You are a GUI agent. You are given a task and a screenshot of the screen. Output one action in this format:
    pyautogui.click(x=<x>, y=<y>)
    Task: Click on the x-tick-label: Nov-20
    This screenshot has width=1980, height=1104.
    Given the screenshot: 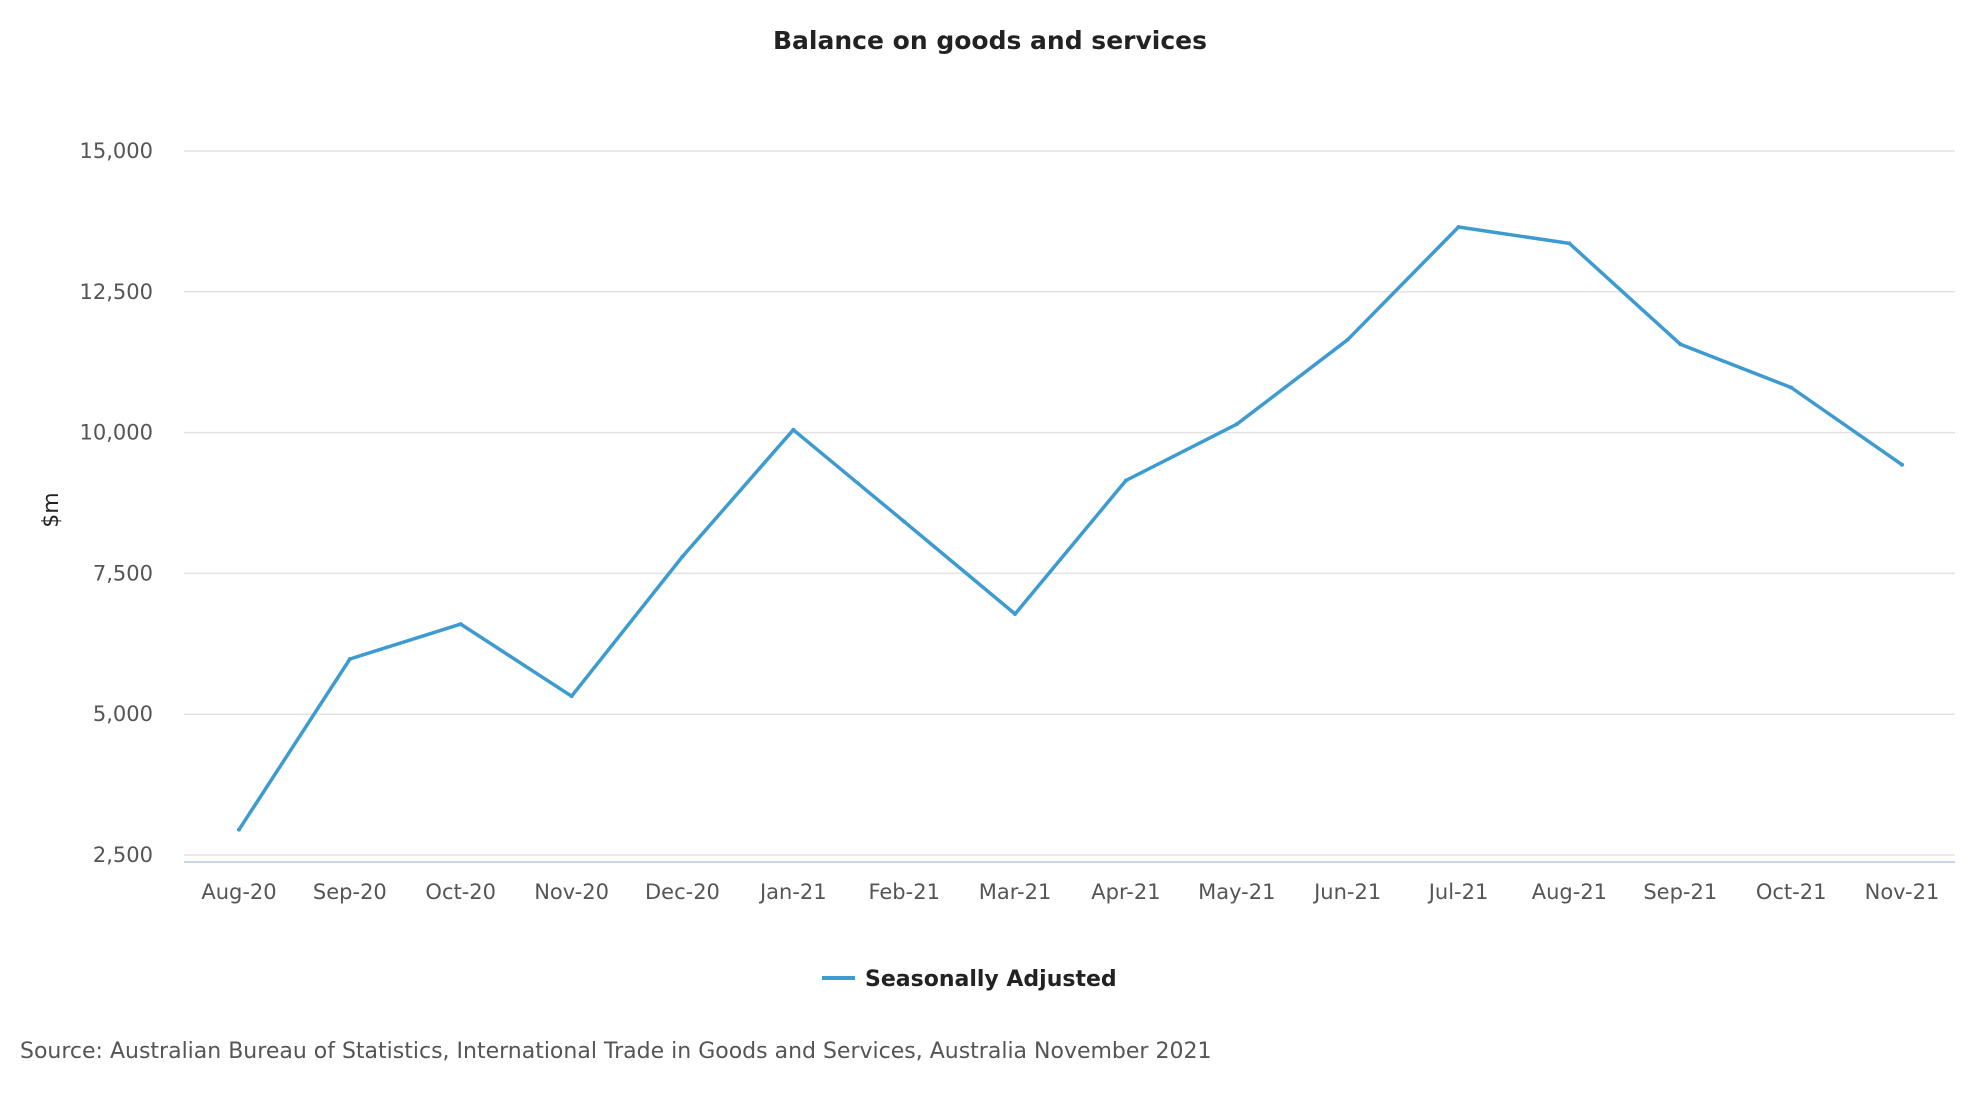 What is the action you would take?
    pyautogui.click(x=571, y=892)
    